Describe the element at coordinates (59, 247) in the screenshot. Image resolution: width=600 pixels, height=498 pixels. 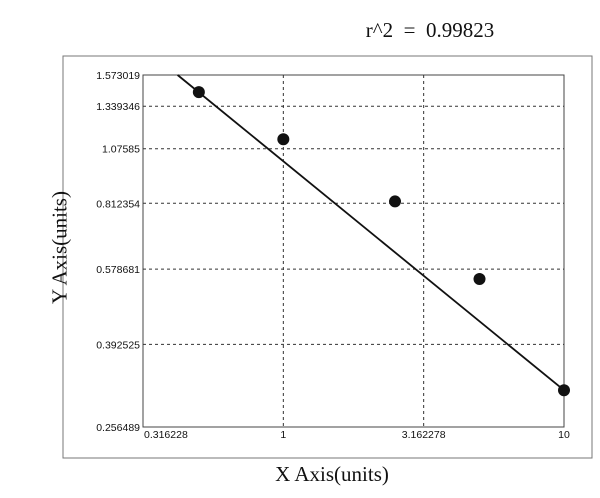
I see `y-axis-label: Y Axis(units)` at that location.